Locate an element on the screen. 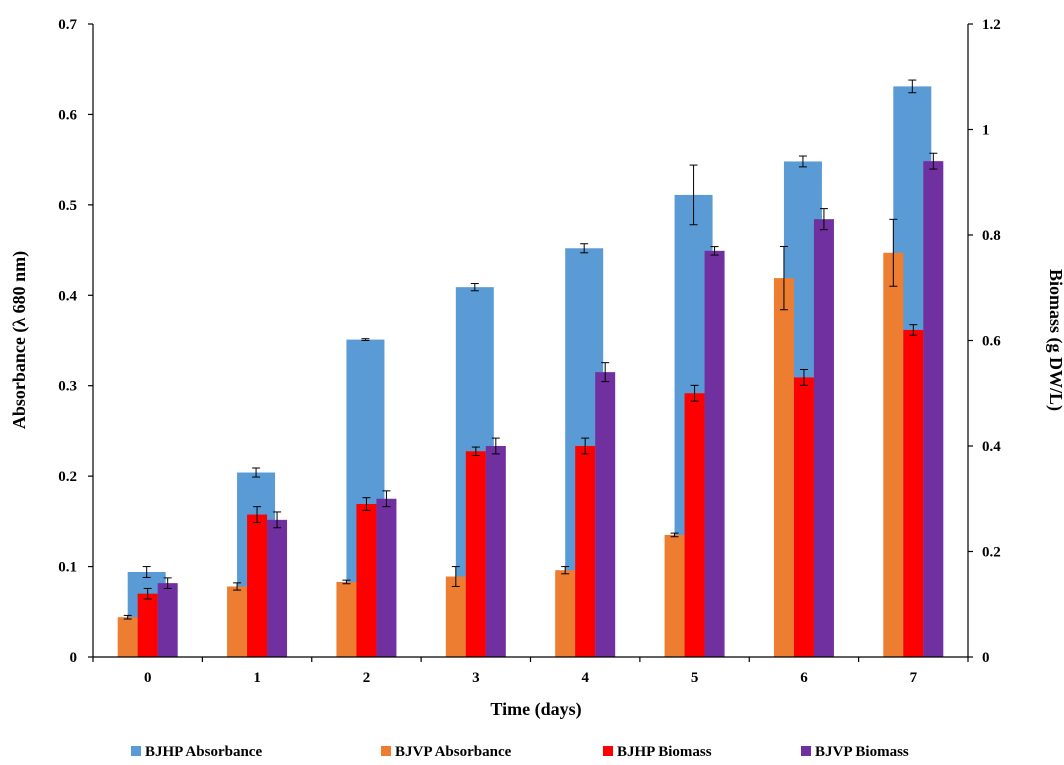  y-left-tick-label: 0.4 is located at coordinates (67, 296).